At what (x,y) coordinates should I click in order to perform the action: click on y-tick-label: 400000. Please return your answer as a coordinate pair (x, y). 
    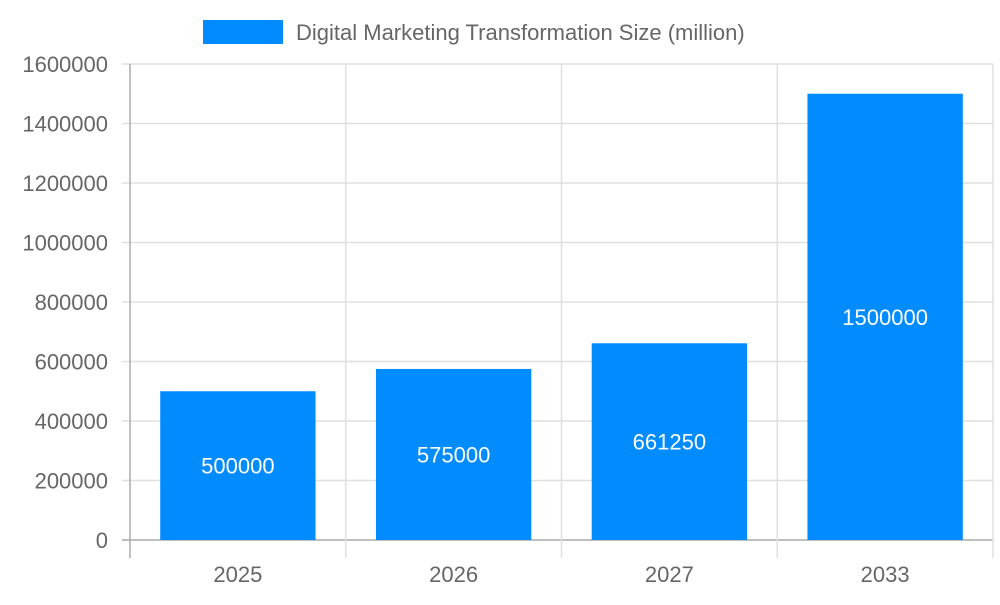
    Looking at the image, I should click on (71, 421).